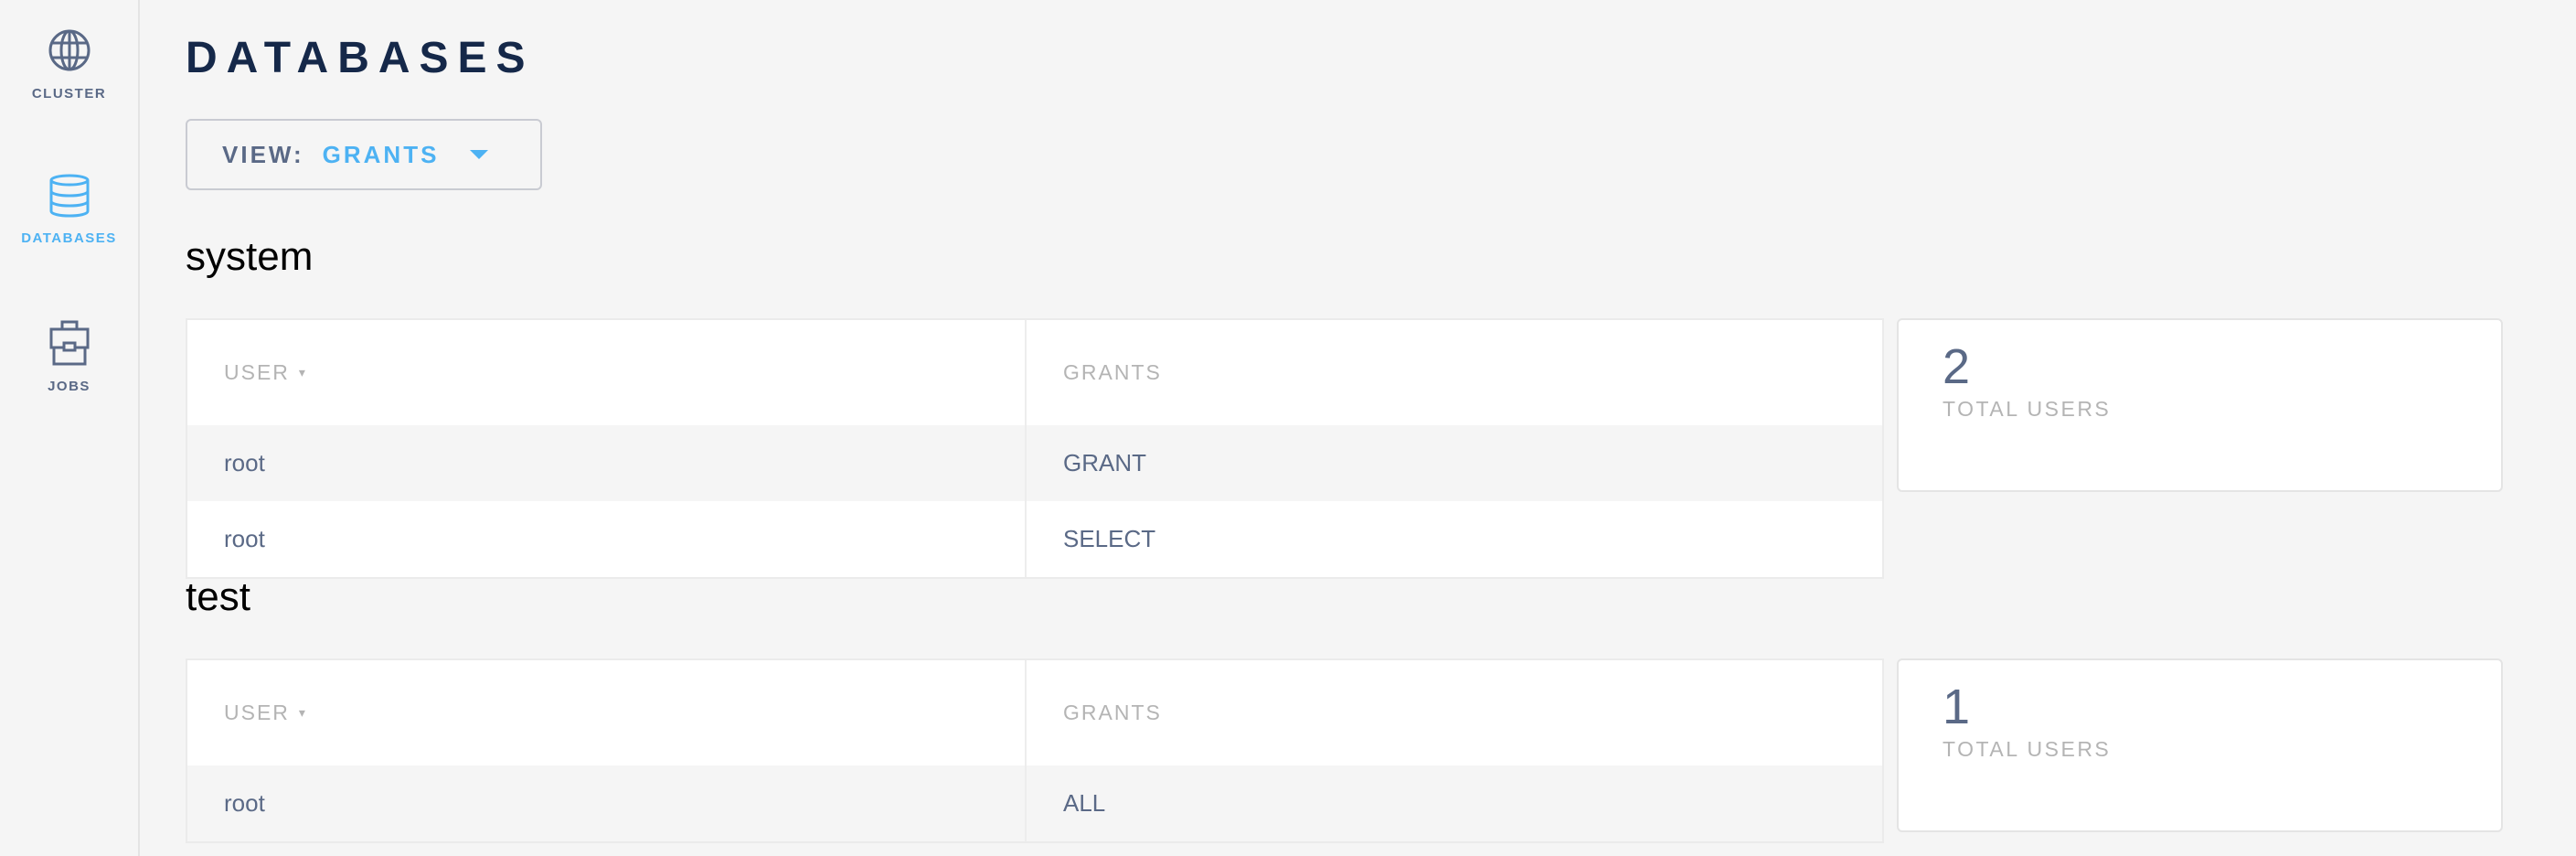 The height and width of the screenshot is (856, 2576). Describe the element at coordinates (1034, 463) in the screenshot. I see `table-row: root GRANT` at that location.